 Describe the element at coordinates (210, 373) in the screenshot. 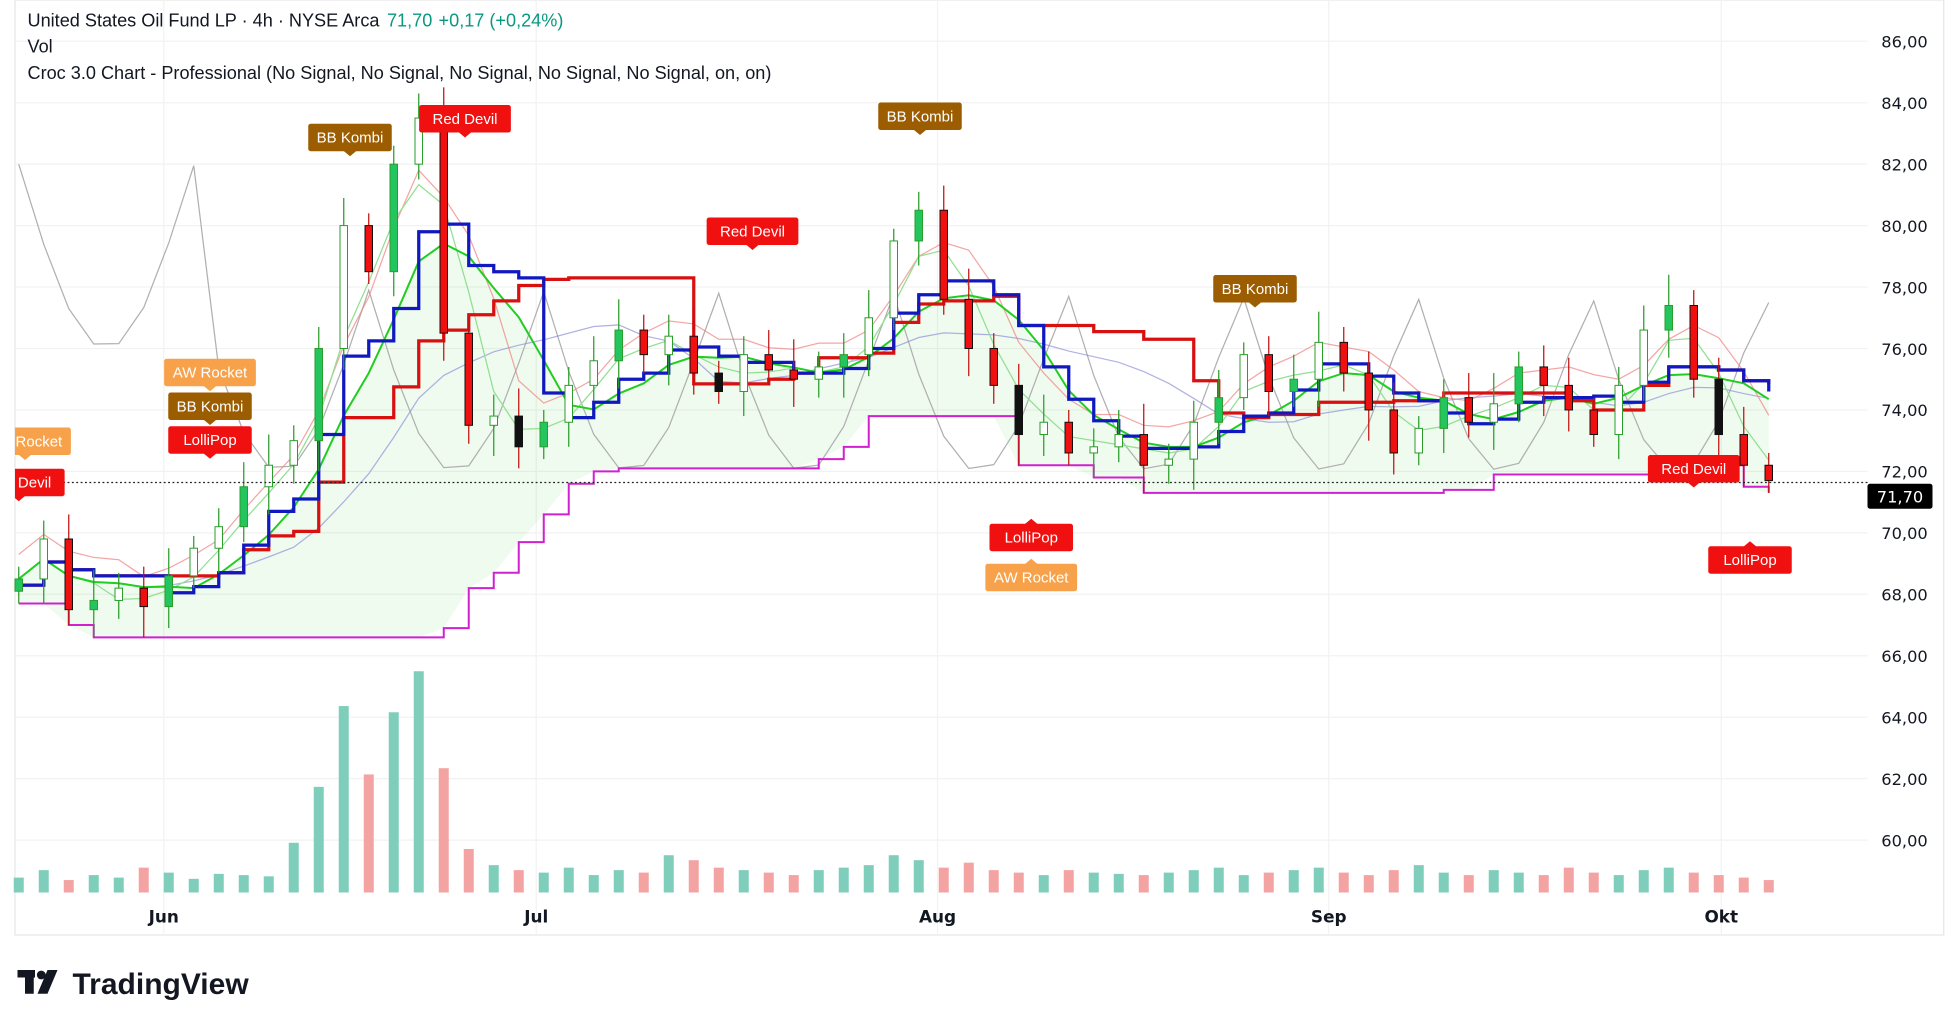

I see `signal-label-text: AW Rocket` at that location.